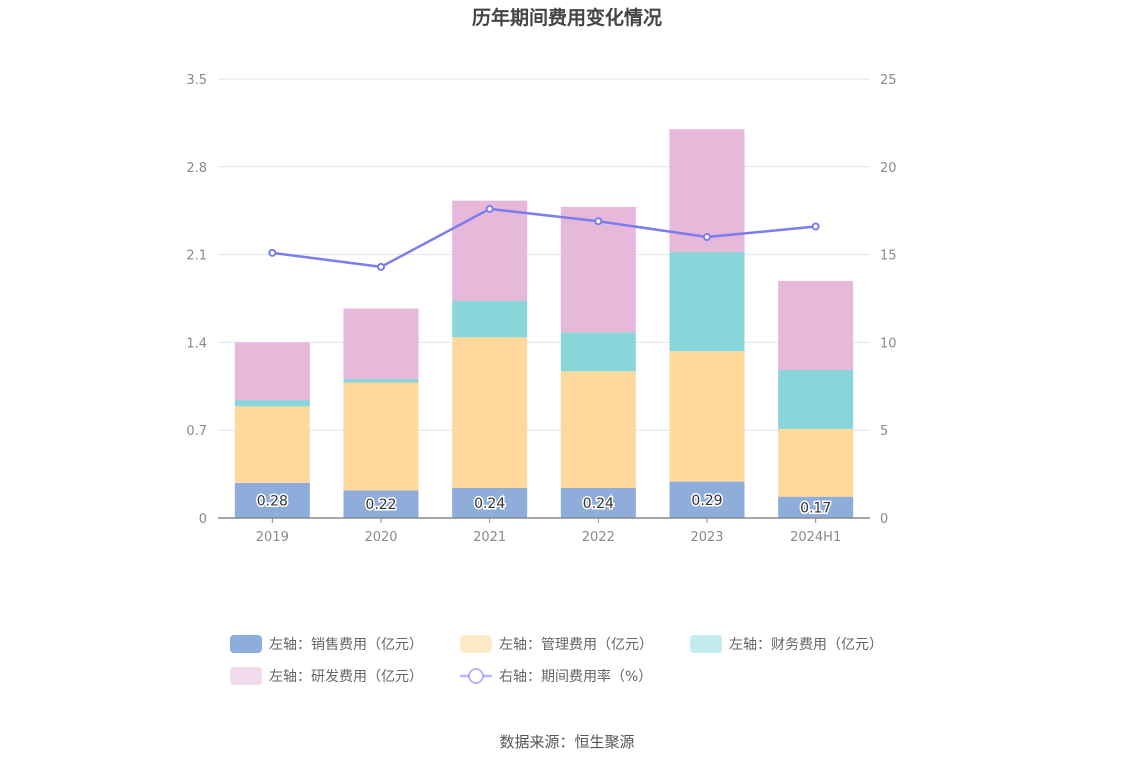  Describe the element at coordinates (576, 645) in the screenshot. I see `legend-label: 左轴：管理费用（亿元）` at that location.